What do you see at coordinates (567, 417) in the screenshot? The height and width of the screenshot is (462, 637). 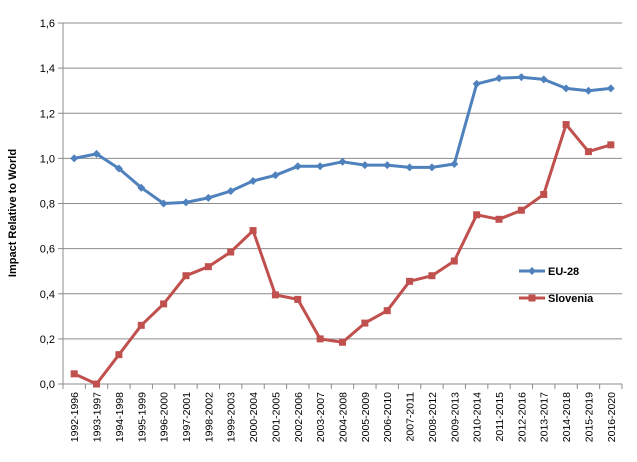 I see `x-tick-label: 2014-2018` at bounding box center [567, 417].